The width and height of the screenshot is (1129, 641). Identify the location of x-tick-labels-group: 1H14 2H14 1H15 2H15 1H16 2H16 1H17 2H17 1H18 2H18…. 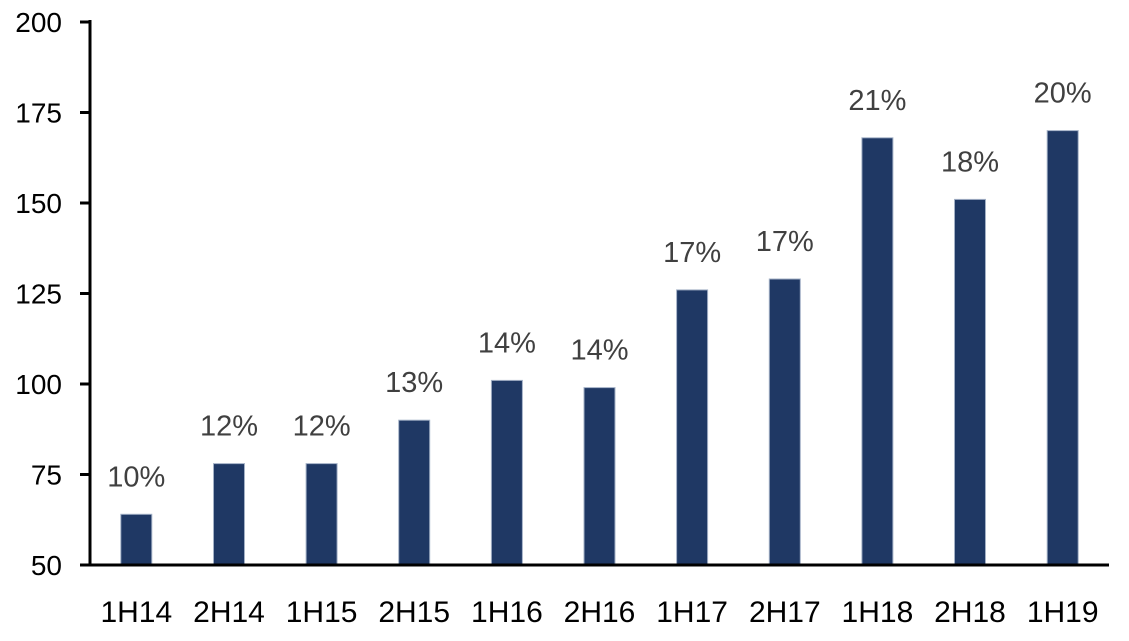
(599, 612).